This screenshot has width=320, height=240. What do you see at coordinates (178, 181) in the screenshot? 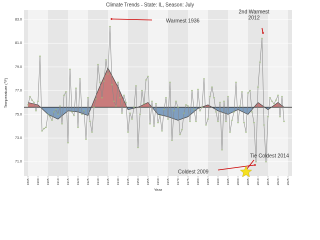
I see `x-tick-label: 1970` at bounding box center [178, 181].